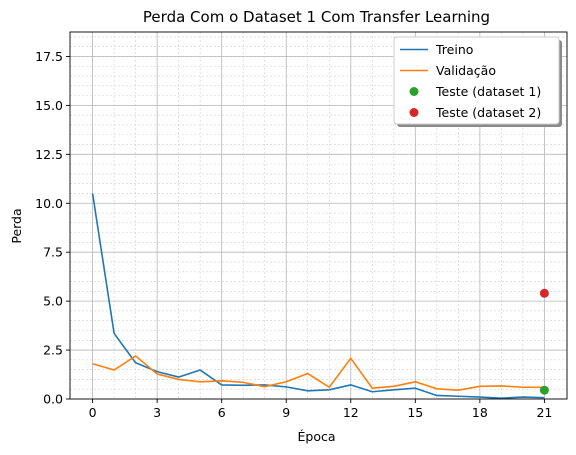 The width and height of the screenshot is (576, 455). What do you see at coordinates (415, 412) in the screenshot?
I see `x-tick-label: 15` at bounding box center [415, 412].